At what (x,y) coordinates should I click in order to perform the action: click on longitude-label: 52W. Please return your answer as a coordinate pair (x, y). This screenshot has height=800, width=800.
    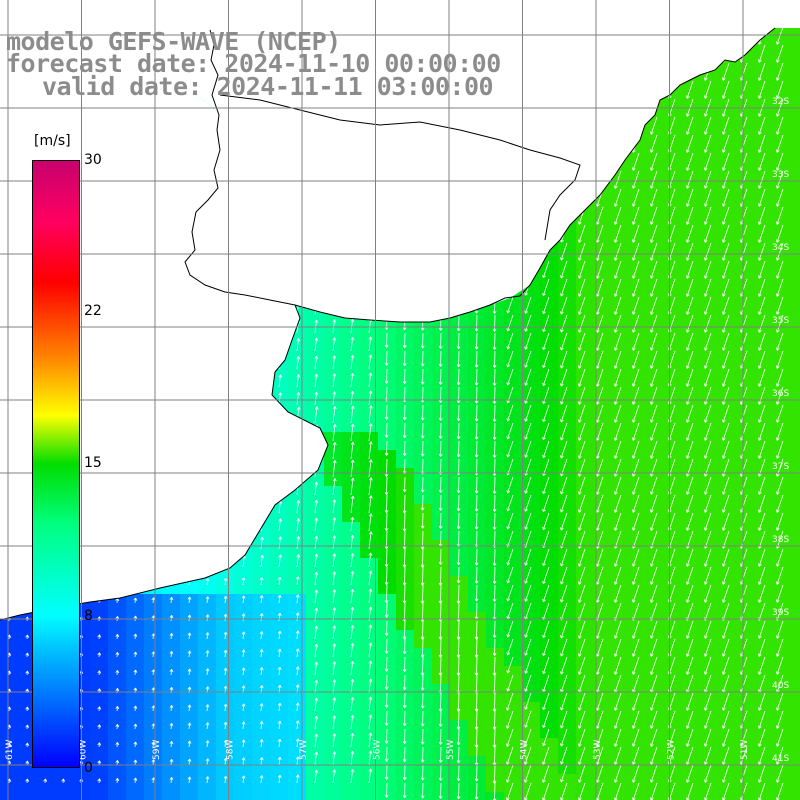
    Looking at the image, I should click on (672, 750).